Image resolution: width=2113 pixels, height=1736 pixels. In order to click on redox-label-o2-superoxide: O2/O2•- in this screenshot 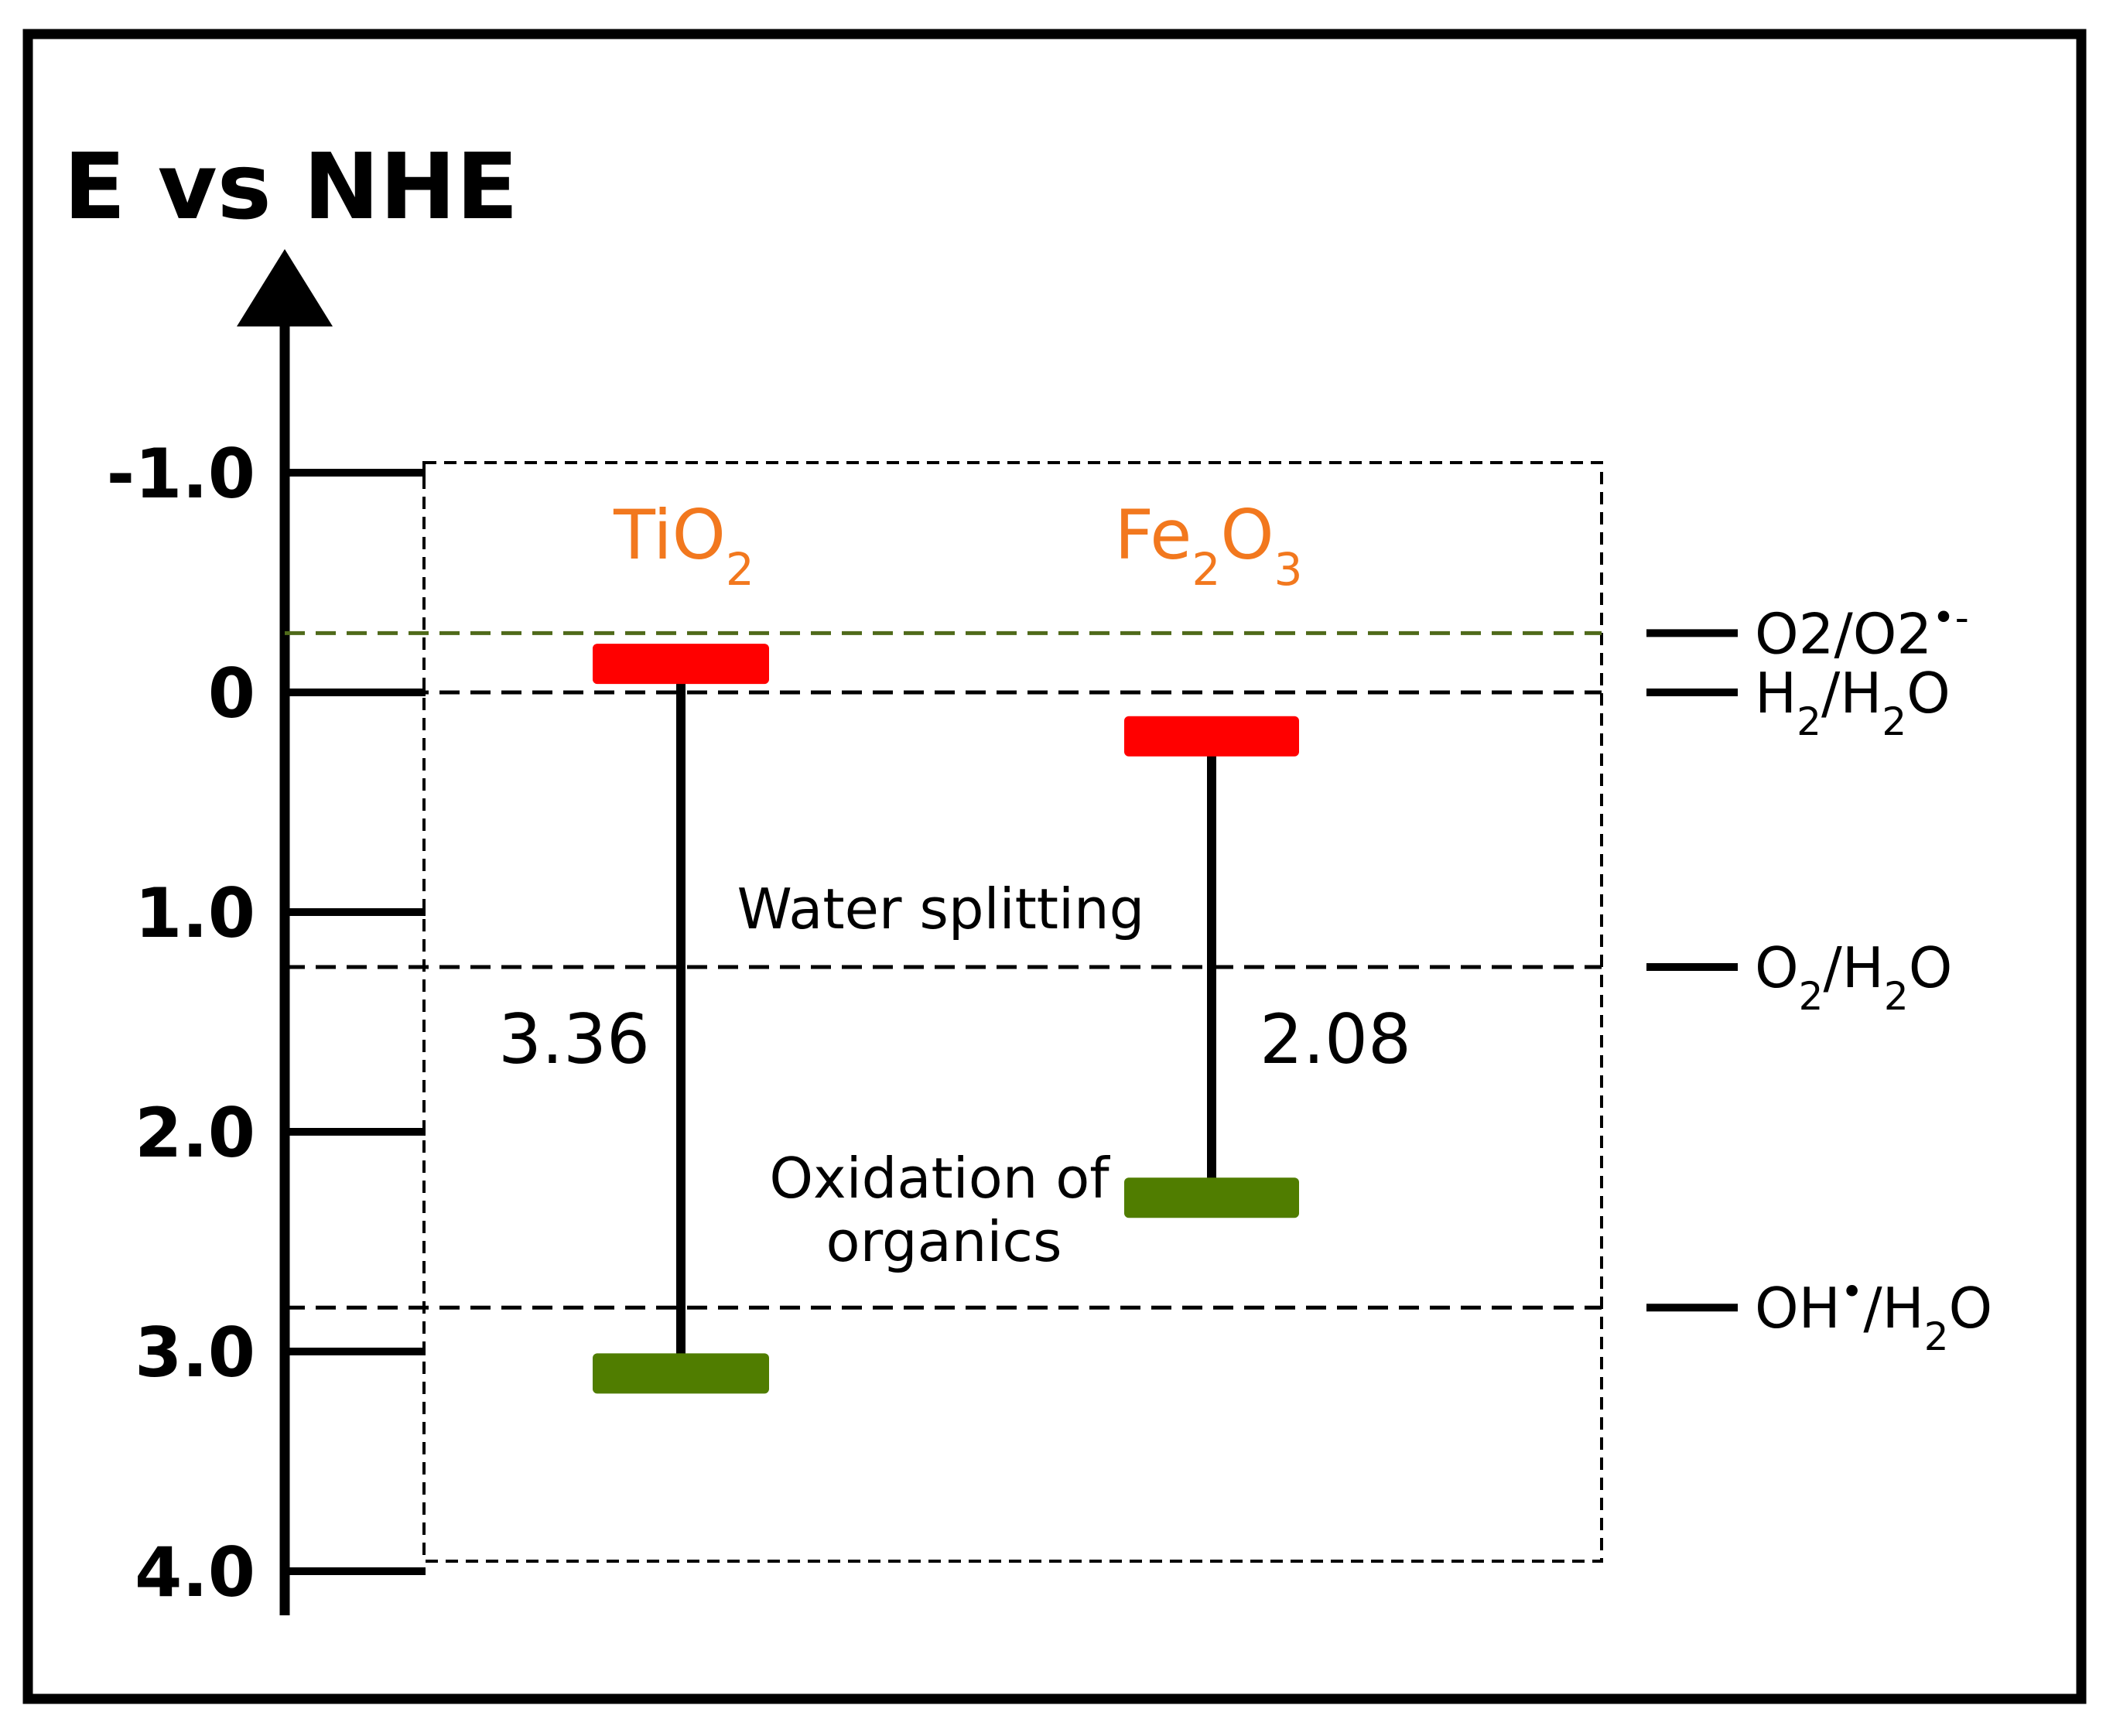, I will do `click(1862, 630)`.